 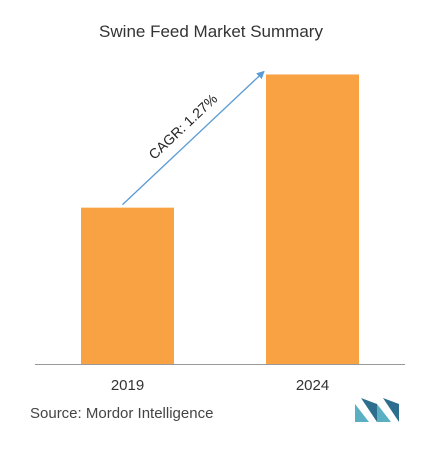 I want to click on x-tick-label-2024: 2024, so click(x=312, y=385).